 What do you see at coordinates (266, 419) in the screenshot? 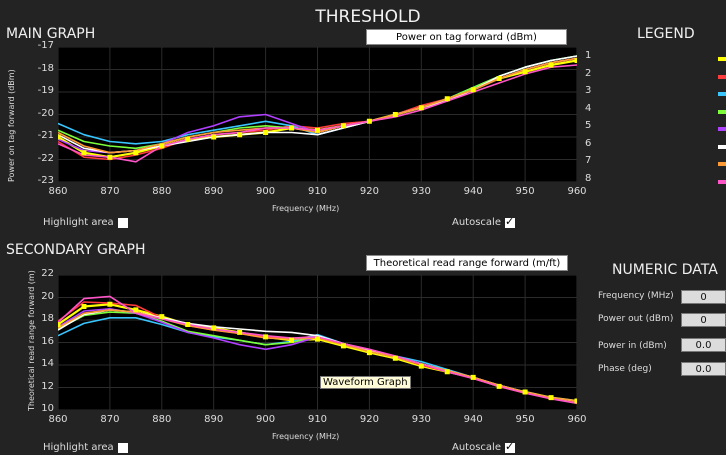
I see `x-tick-label: 900` at bounding box center [266, 419].